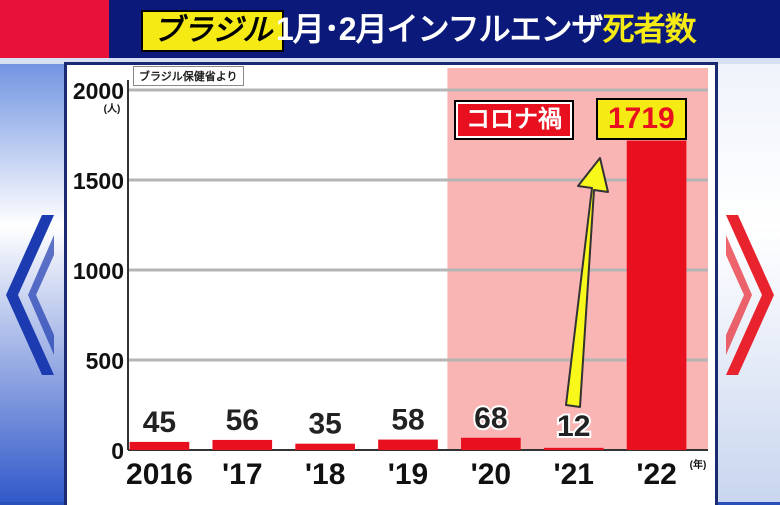 The image size is (780, 505). I want to click on y-axis-unit: (人), so click(112, 108).